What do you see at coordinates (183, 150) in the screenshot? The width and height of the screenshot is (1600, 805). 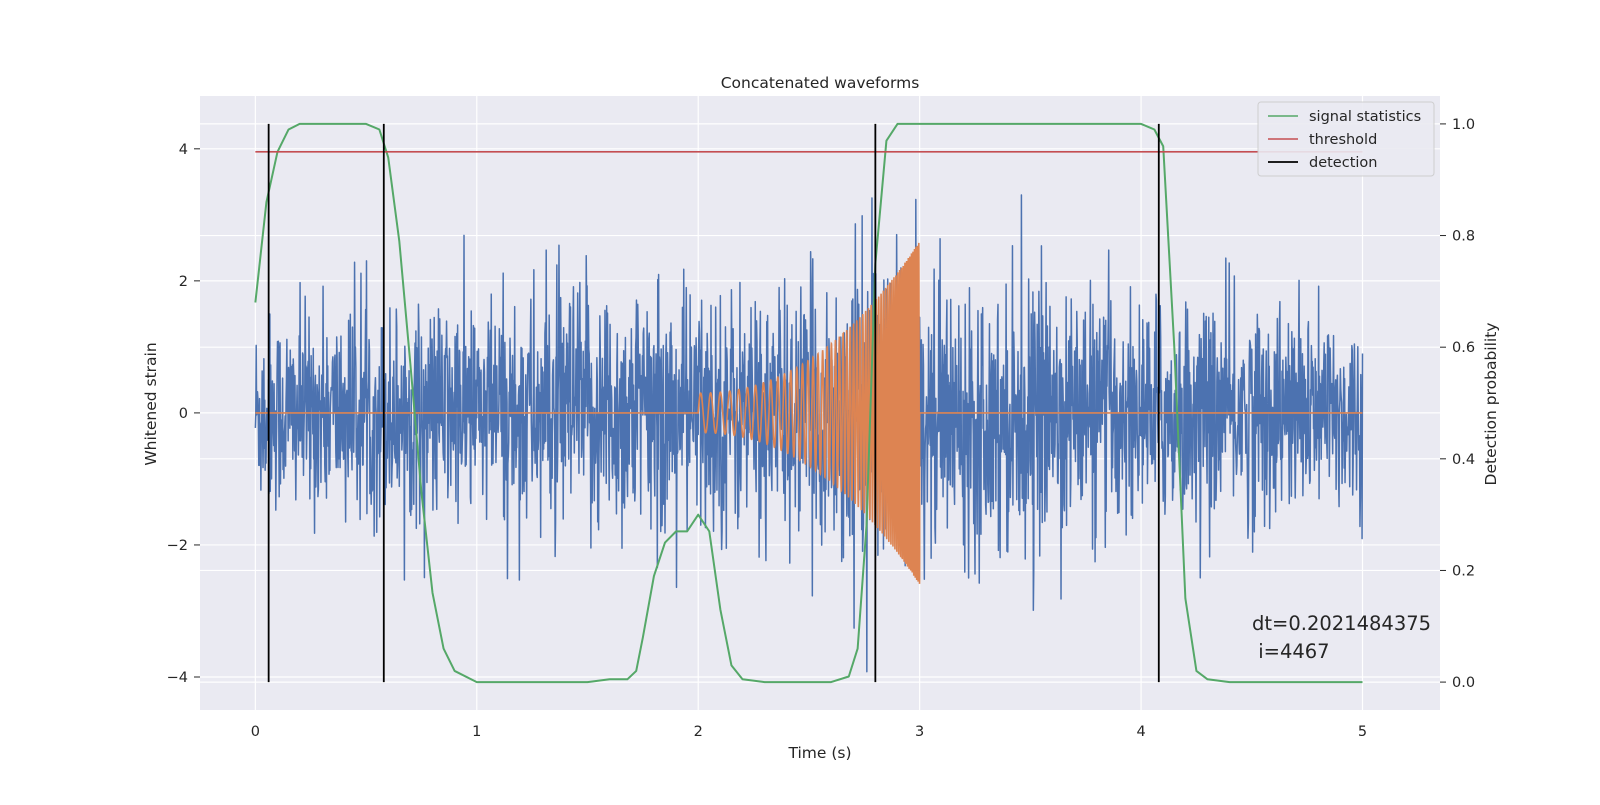 I see `y-tick-label: 4` at bounding box center [183, 150].